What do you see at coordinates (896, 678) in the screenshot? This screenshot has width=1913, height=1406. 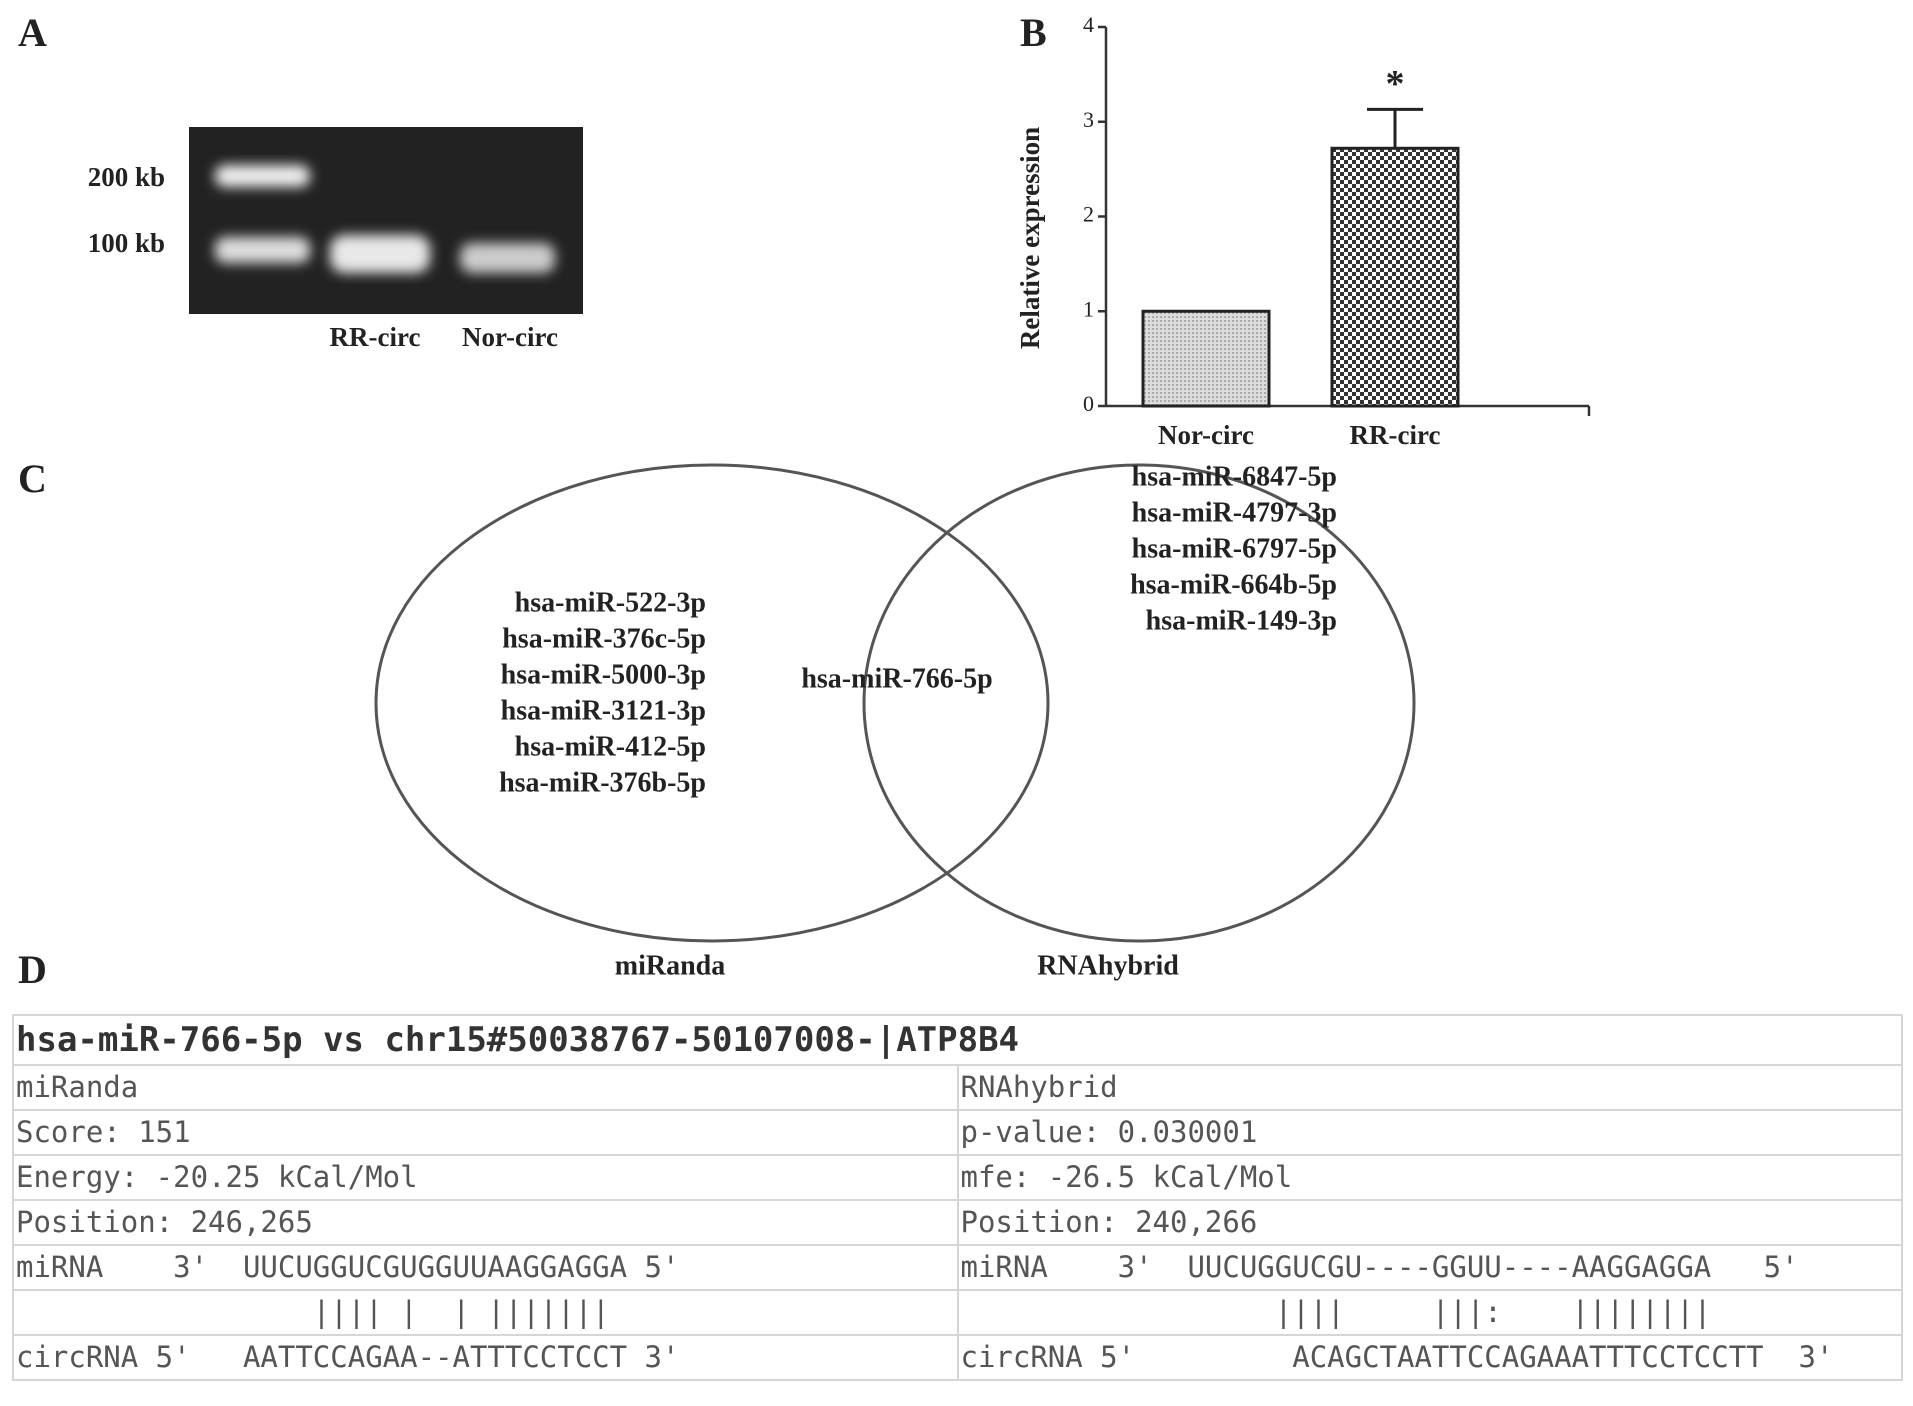 I see `venn-intersection: hsa-miR-766-5p` at bounding box center [896, 678].